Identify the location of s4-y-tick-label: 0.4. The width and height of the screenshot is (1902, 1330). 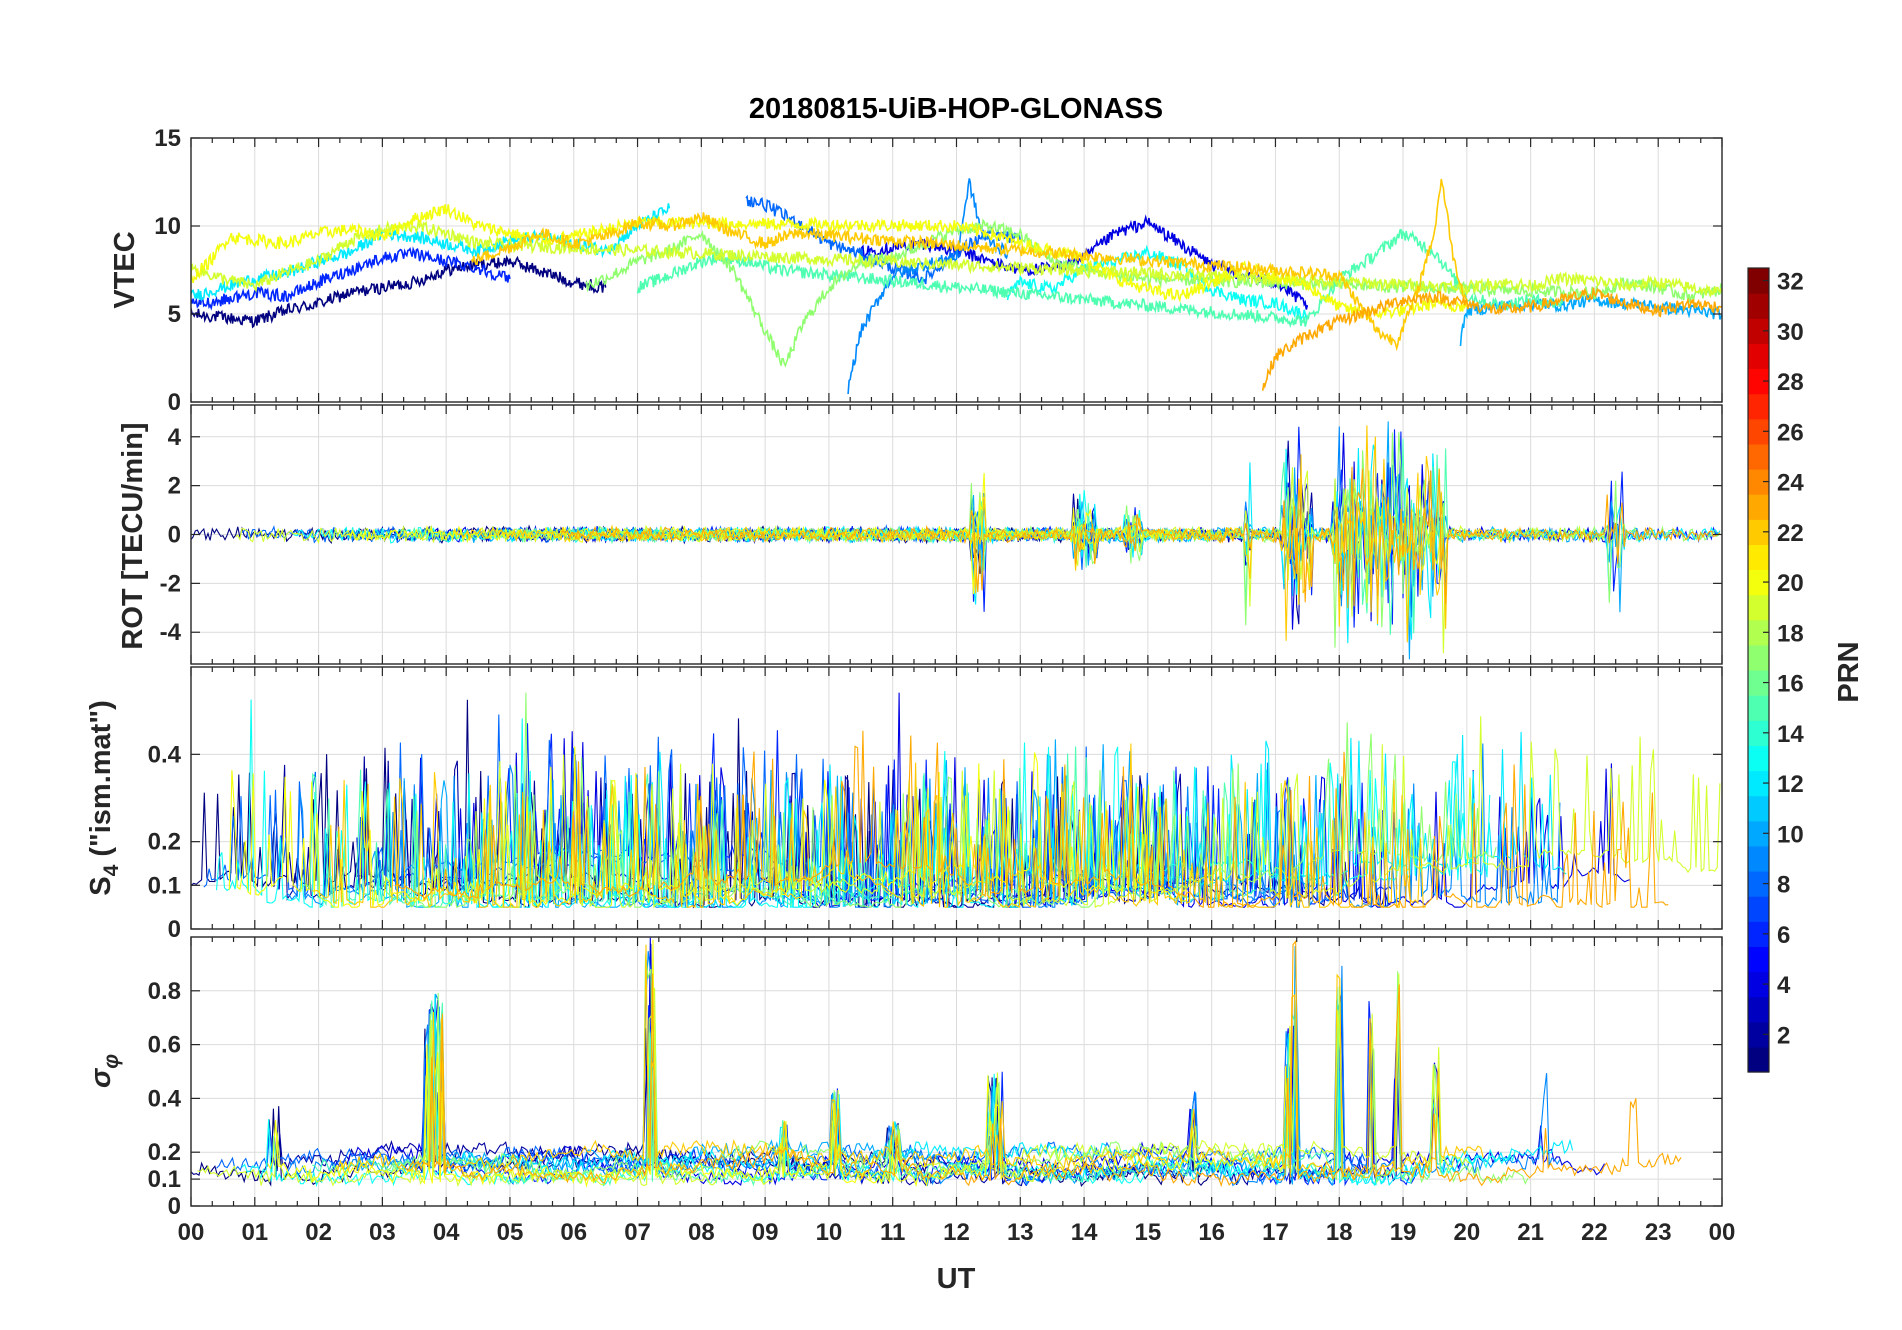
(165, 754).